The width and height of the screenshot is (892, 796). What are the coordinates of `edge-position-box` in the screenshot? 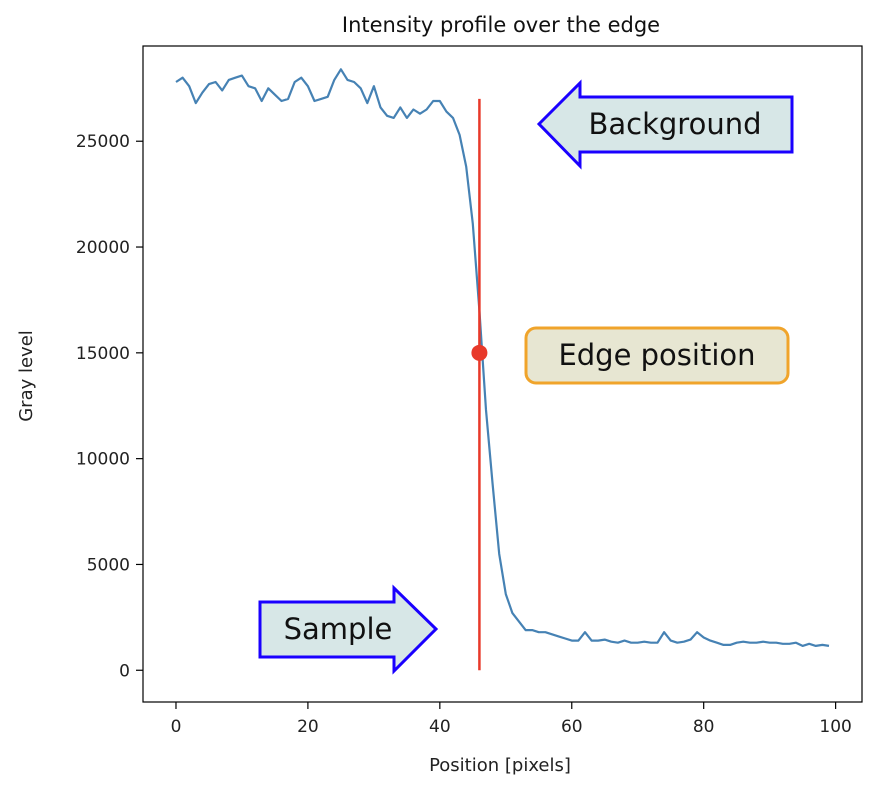 It's located at (657, 355).